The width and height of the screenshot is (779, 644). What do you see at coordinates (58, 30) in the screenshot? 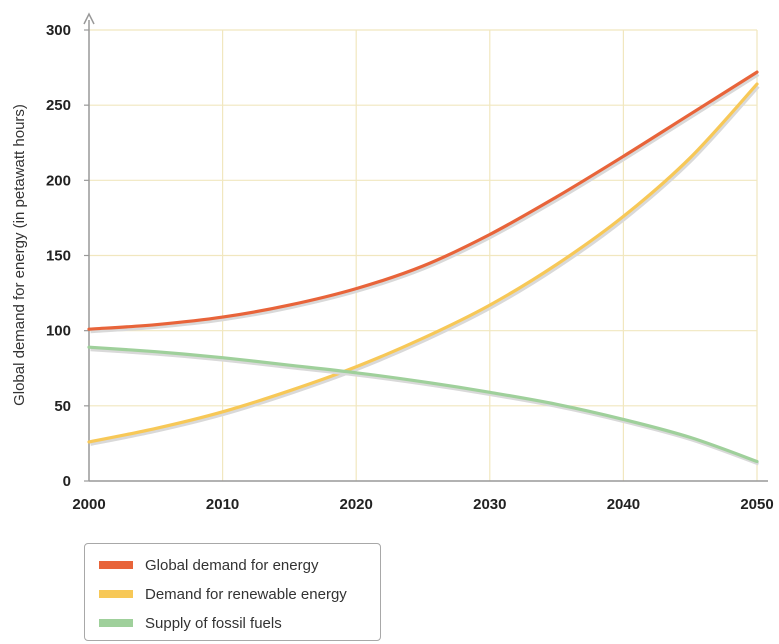
I see `y-tick-label: 300` at bounding box center [58, 30].